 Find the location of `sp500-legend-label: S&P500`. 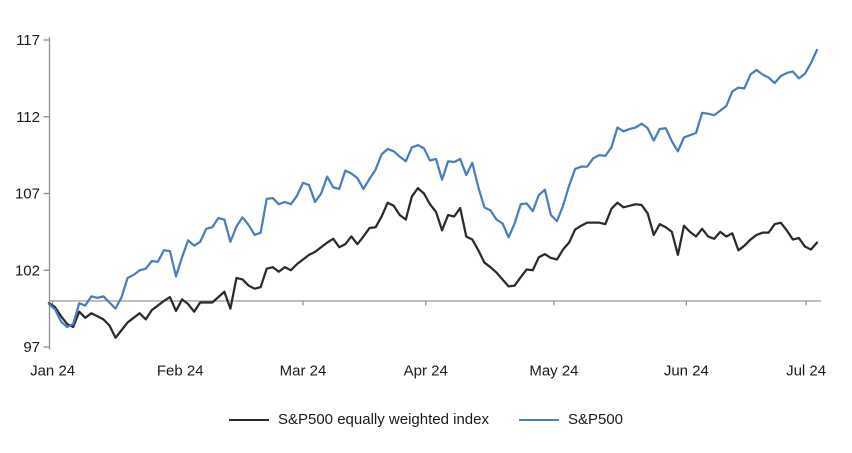

sp500-legend-label: S&P500 is located at coordinates (595, 419).